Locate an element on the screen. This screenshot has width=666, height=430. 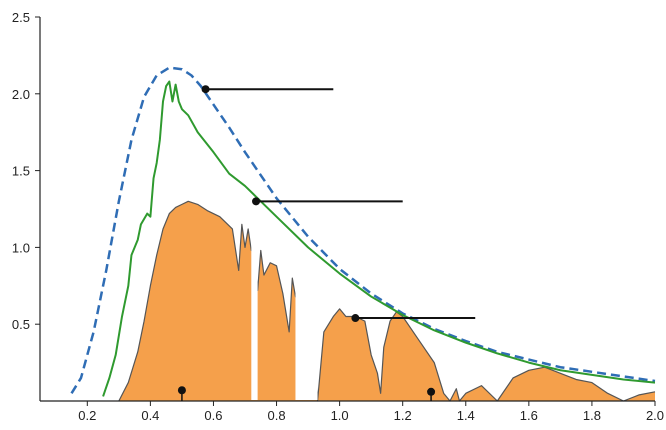
x-tick-label: 1.0 is located at coordinates (340, 415).